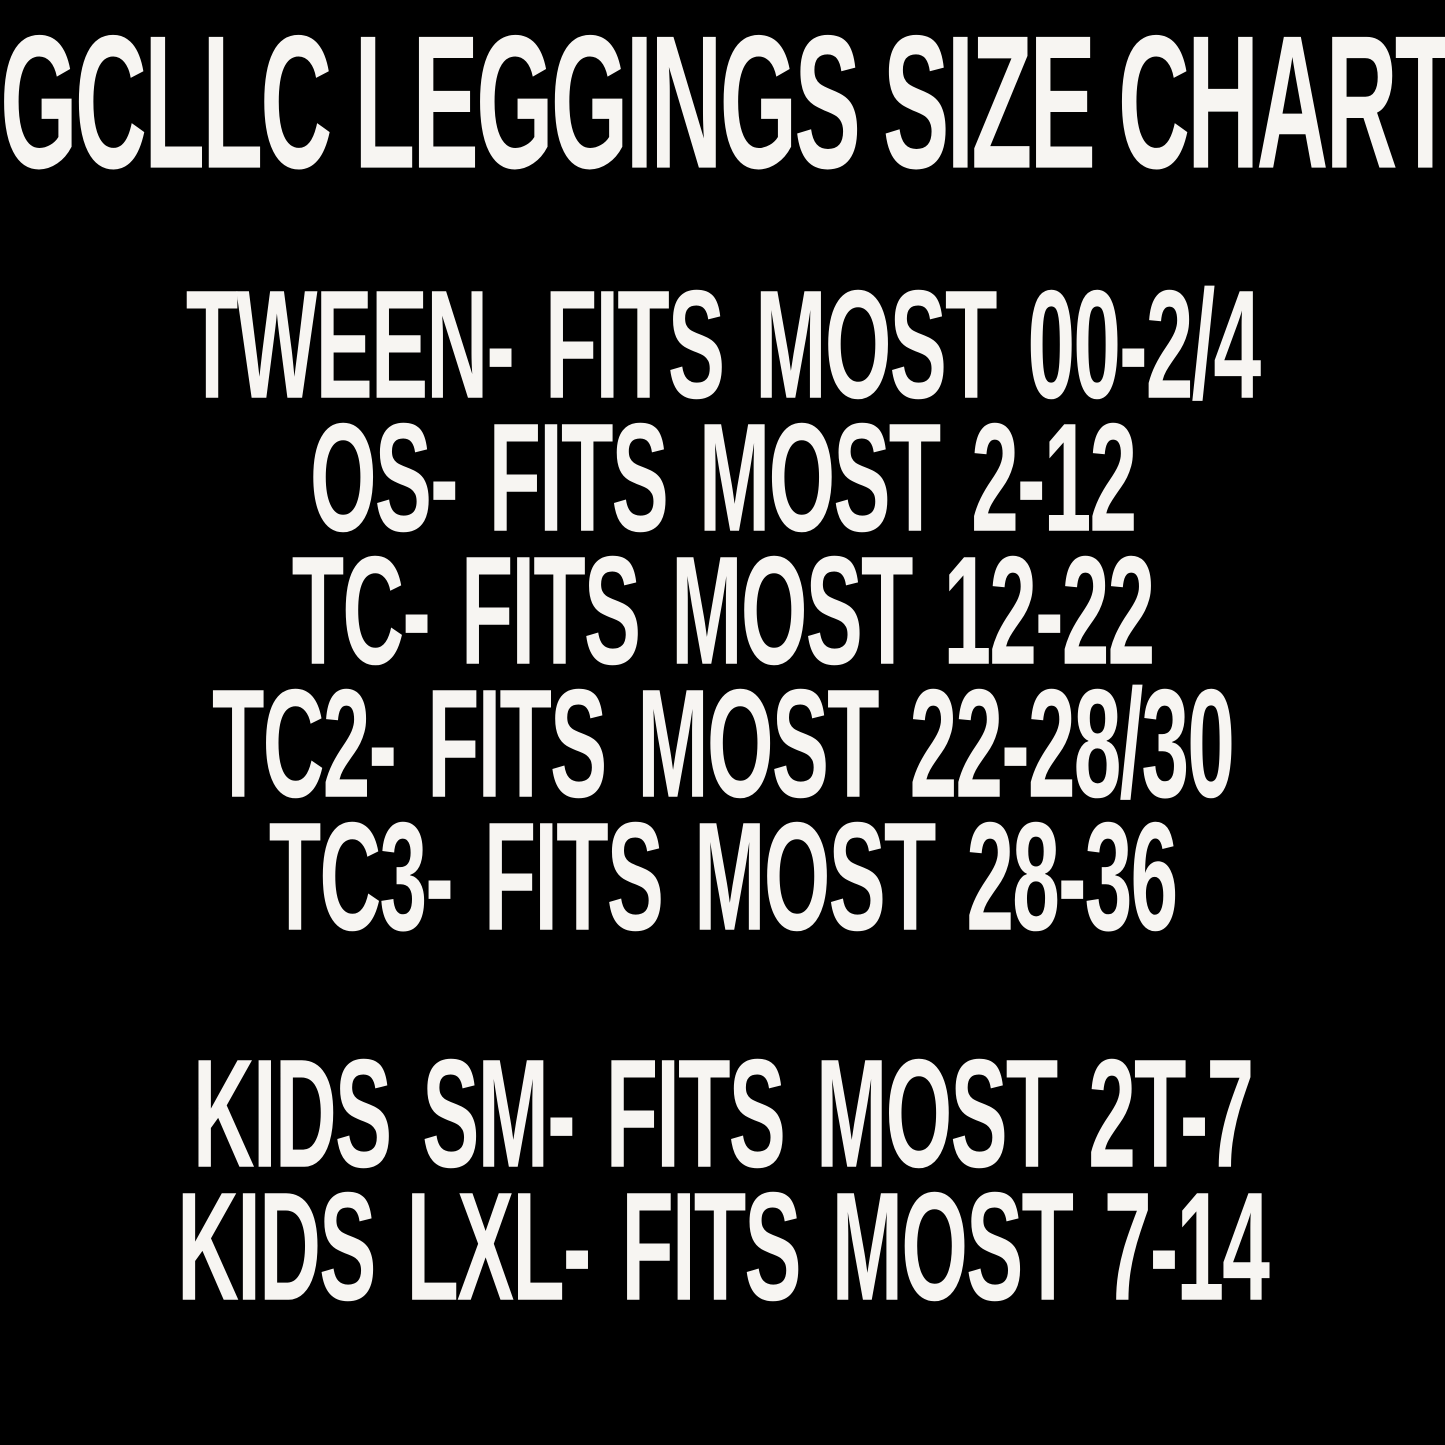  I want to click on size-row-tween: TWEEN- FITS MOST 00-2/4, so click(723, 345).